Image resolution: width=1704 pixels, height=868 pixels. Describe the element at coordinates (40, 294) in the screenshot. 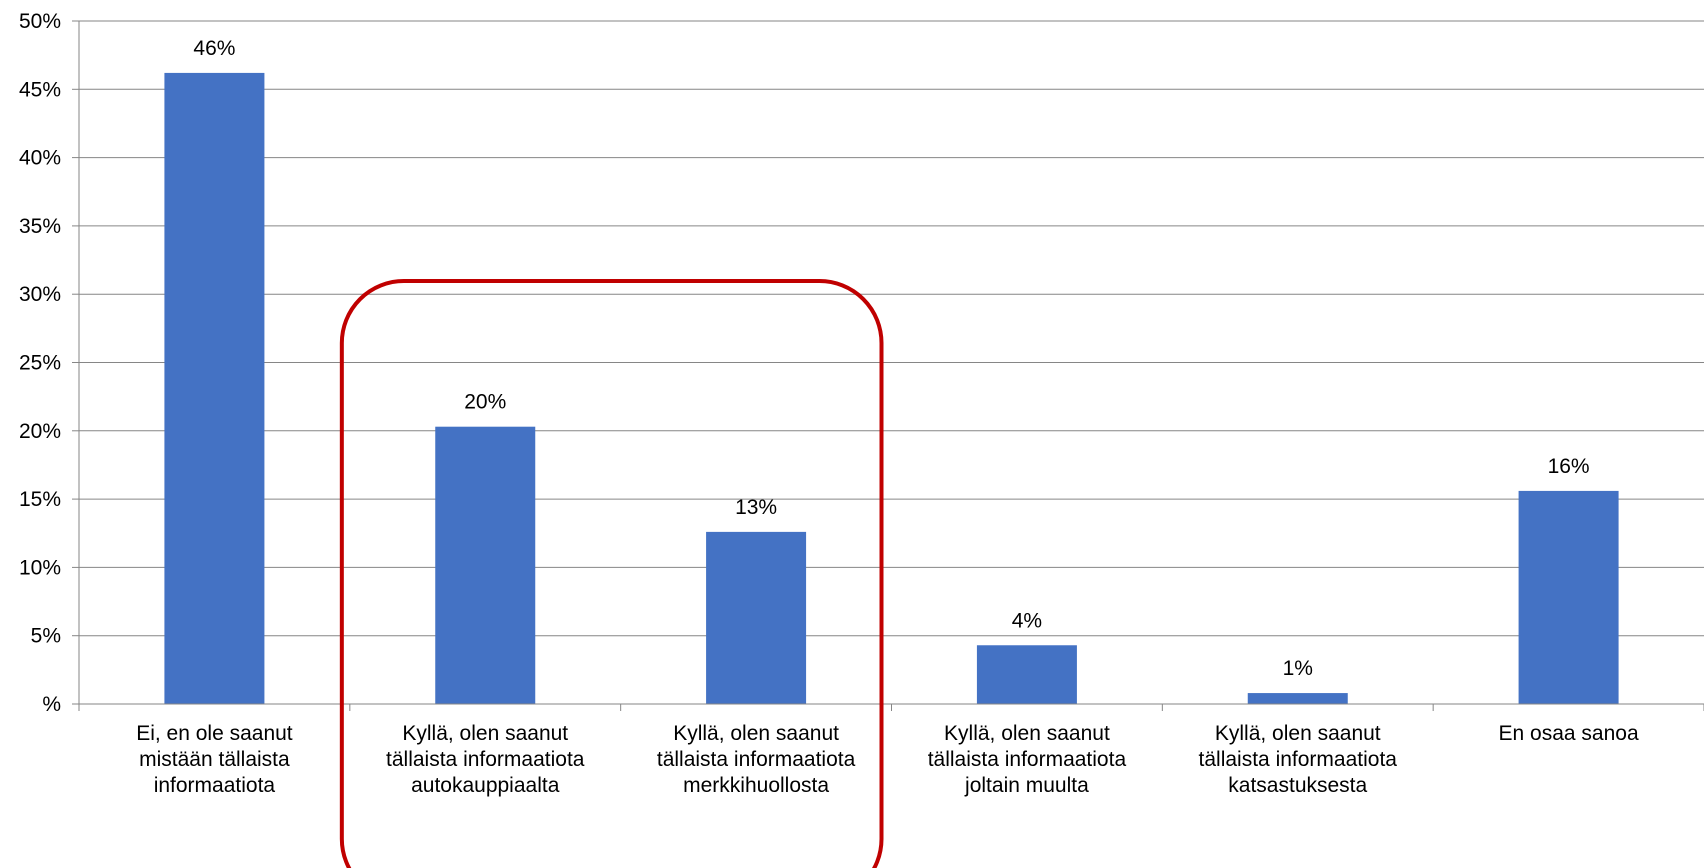

I see `y-tick-label: 30%` at that location.